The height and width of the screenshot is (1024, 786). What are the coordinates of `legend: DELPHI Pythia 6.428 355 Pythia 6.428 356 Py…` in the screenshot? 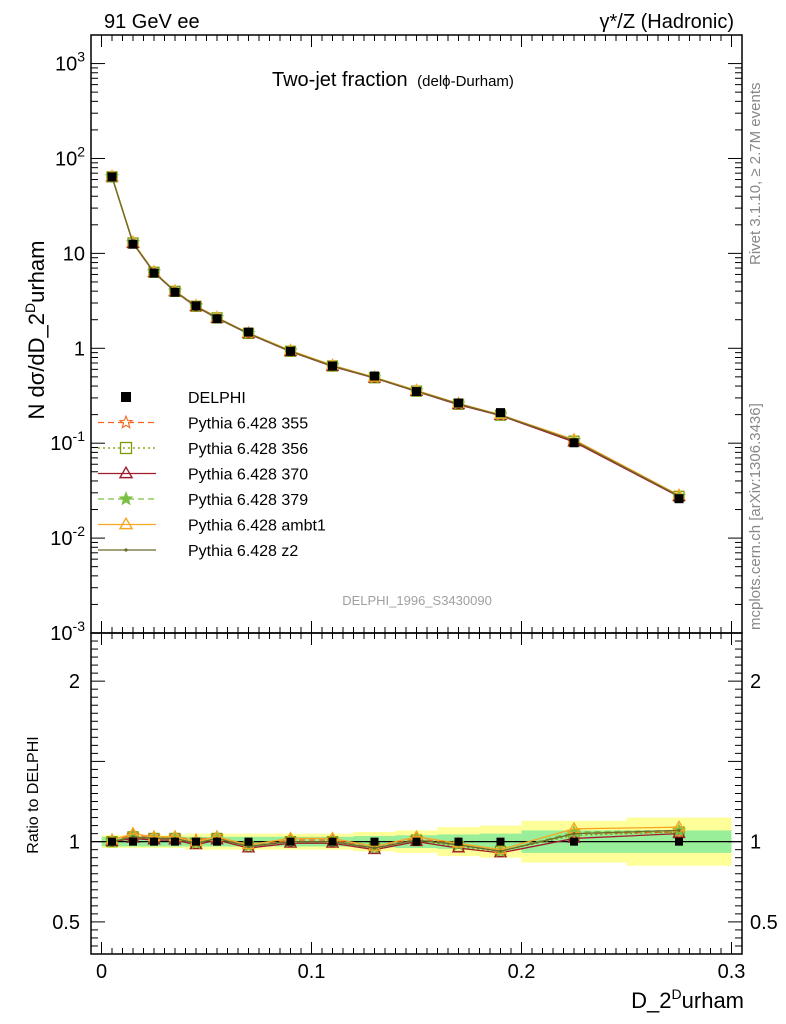 It's located at (212, 475).